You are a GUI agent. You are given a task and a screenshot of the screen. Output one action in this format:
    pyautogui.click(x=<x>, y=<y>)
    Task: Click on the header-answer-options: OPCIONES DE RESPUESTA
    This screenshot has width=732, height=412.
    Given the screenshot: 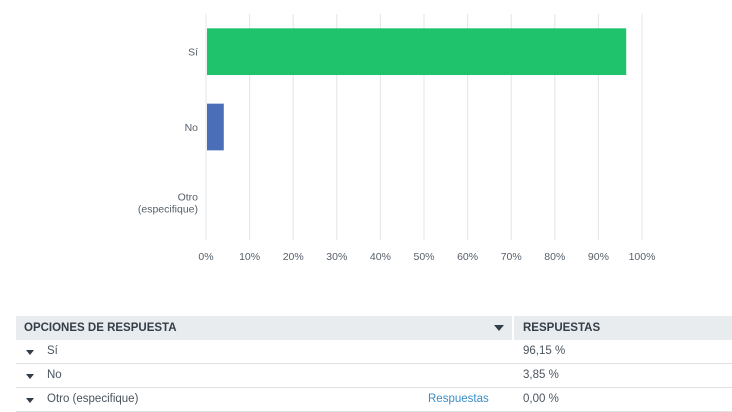 What is the action you would take?
    pyautogui.click(x=100, y=328)
    